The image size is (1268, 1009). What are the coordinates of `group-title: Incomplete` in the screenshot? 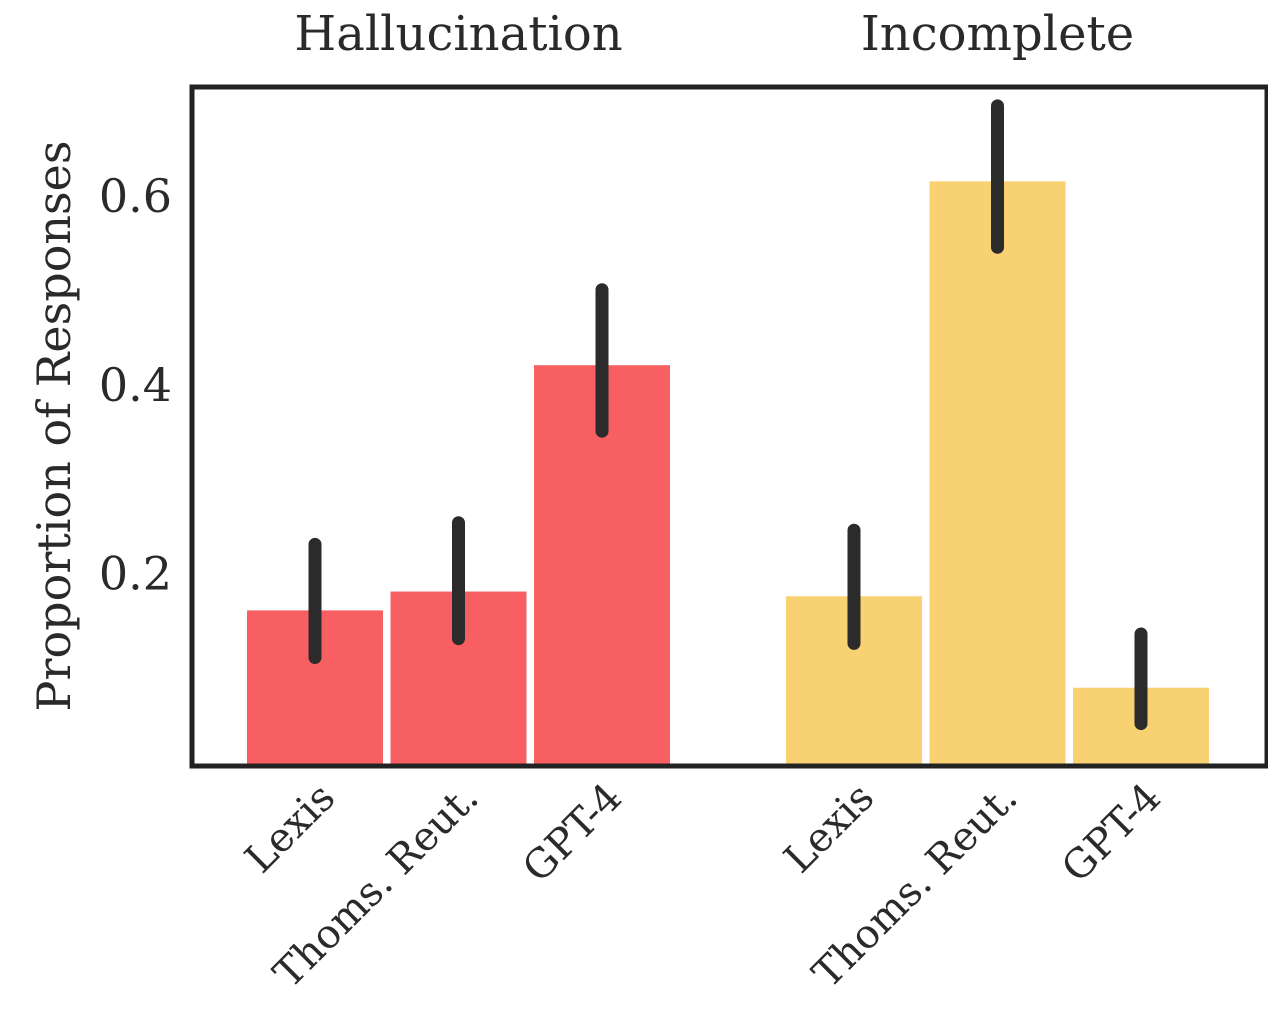 It's located at (997, 34).